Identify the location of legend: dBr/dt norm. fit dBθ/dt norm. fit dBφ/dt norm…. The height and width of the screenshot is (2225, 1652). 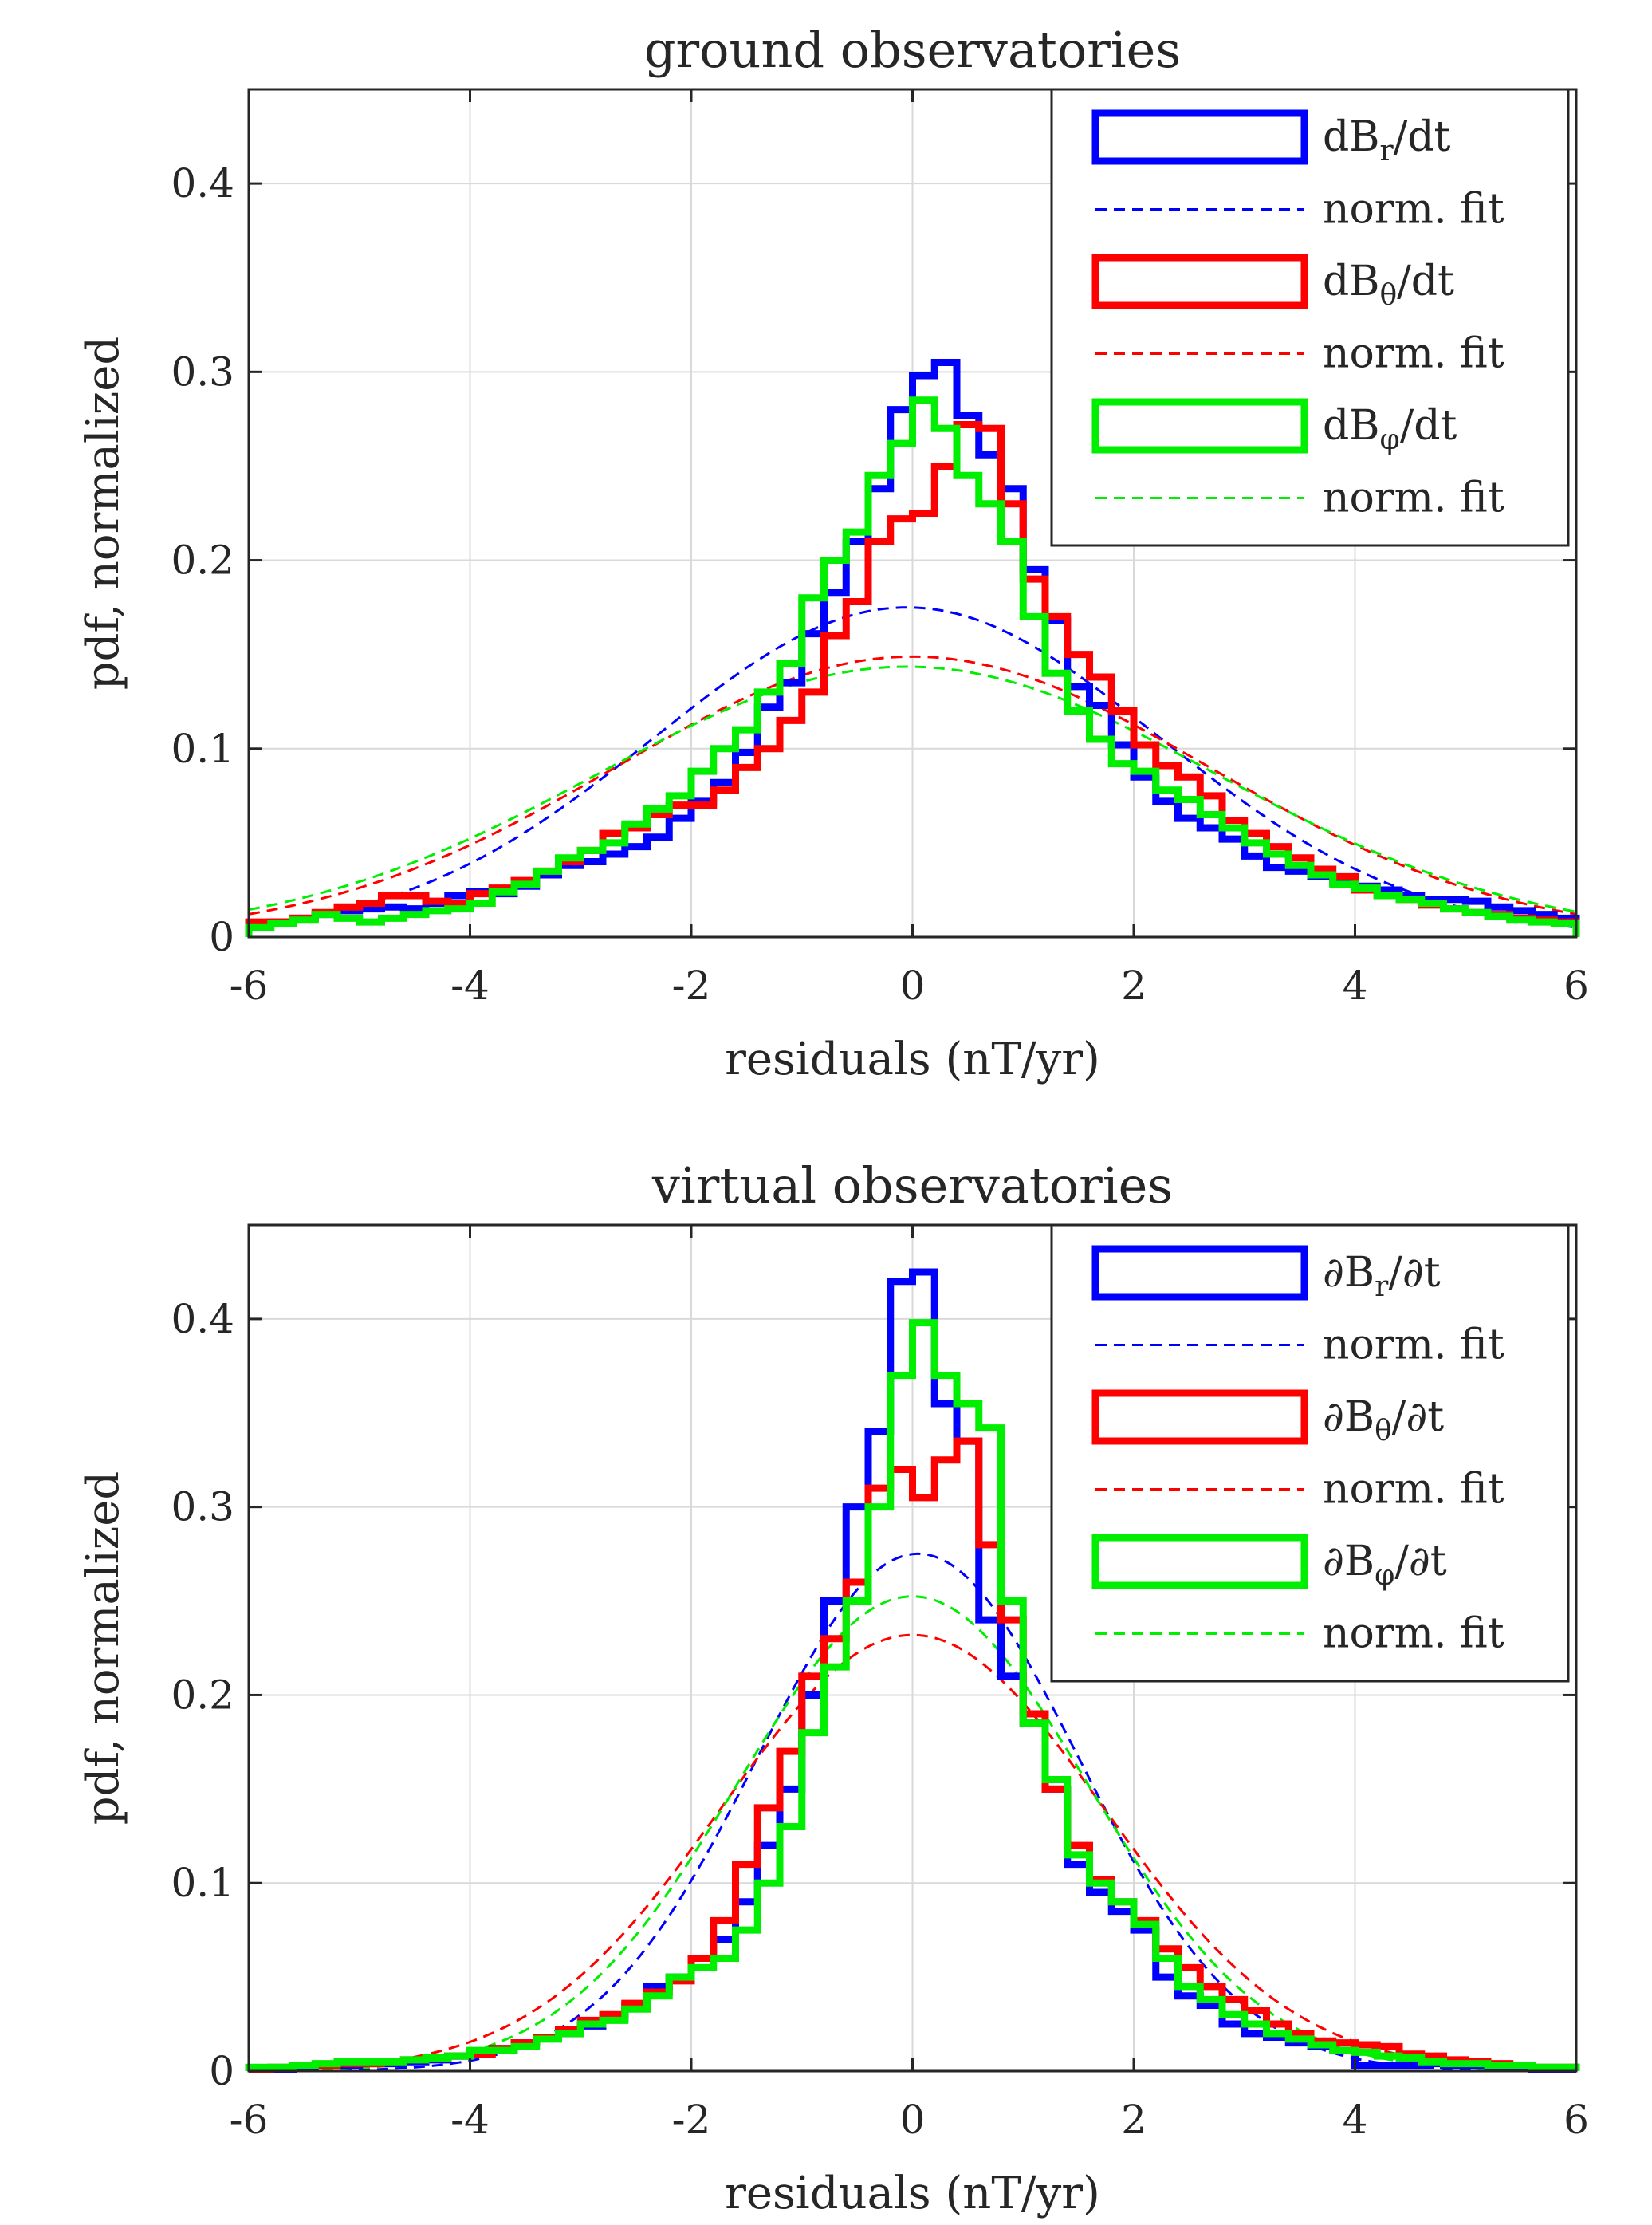
(1310, 317).